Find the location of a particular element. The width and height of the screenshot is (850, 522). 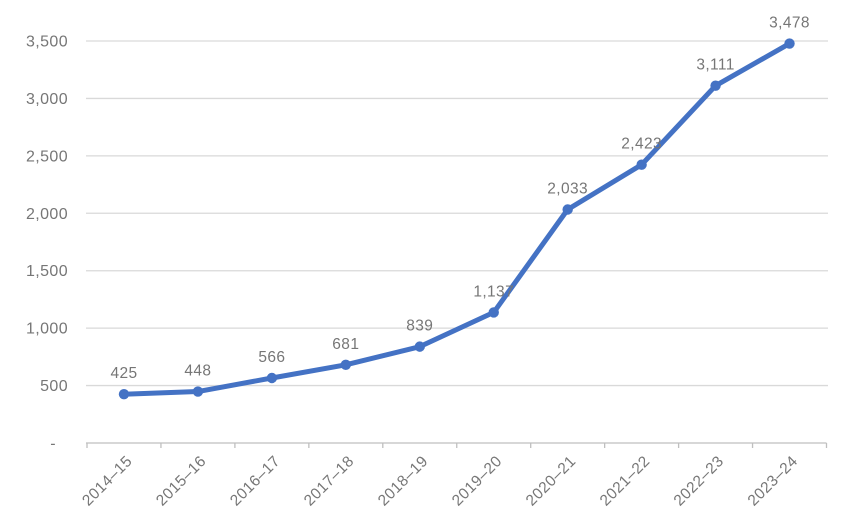

y-tick-label: 2,500 is located at coordinates (47, 156).